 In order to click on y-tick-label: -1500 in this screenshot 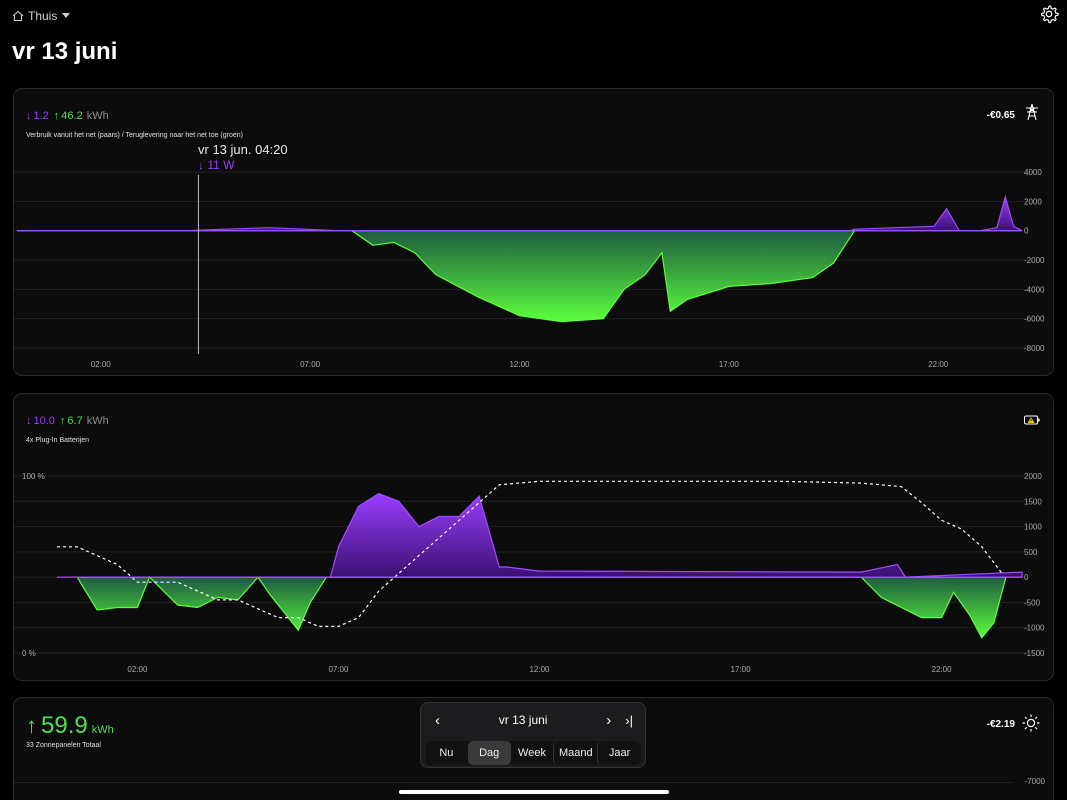, I will do `click(1034, 653)`.